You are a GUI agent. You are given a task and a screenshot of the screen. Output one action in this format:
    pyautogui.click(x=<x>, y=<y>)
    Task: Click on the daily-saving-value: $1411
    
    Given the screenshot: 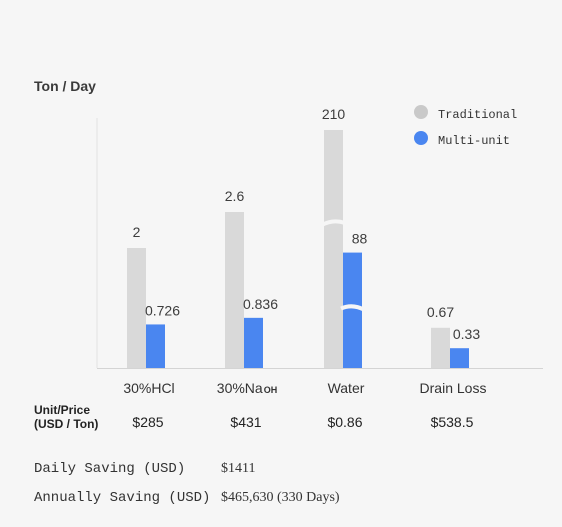 What is the action you would take?
    pyautogui.click(x=238, y=468)
    